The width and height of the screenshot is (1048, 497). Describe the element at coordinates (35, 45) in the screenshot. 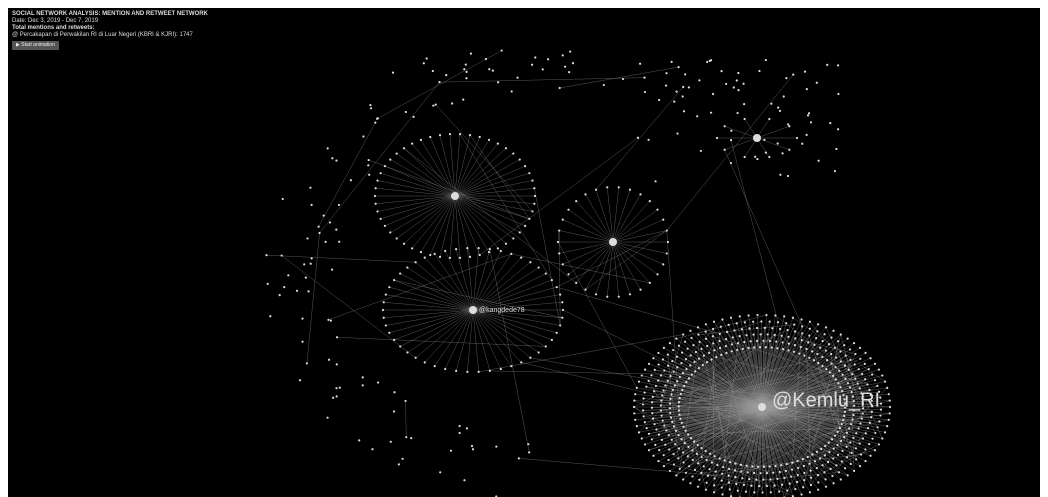

I see `start-animation-button: ▶ Start animation` at that location.